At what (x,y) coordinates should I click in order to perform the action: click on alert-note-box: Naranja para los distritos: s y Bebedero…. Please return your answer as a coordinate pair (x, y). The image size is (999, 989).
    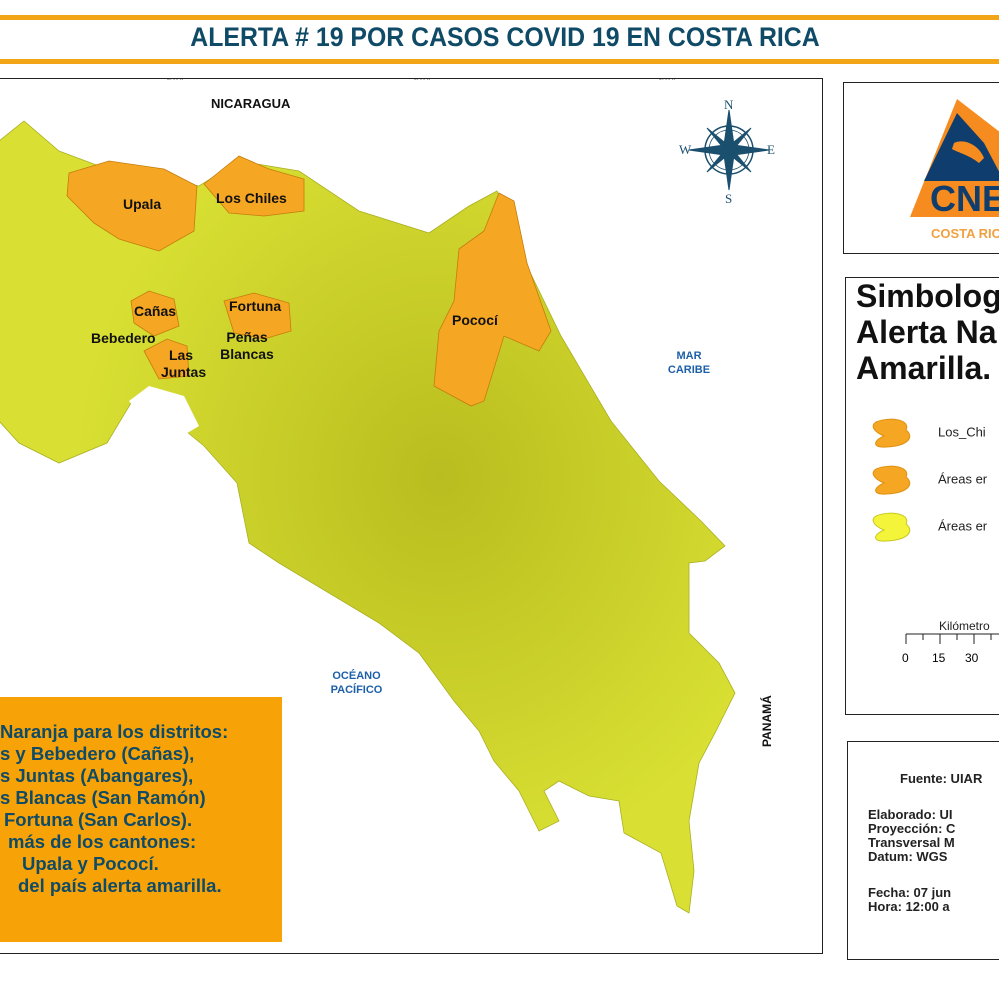
    Looking at the image, I should click on (141, 819).